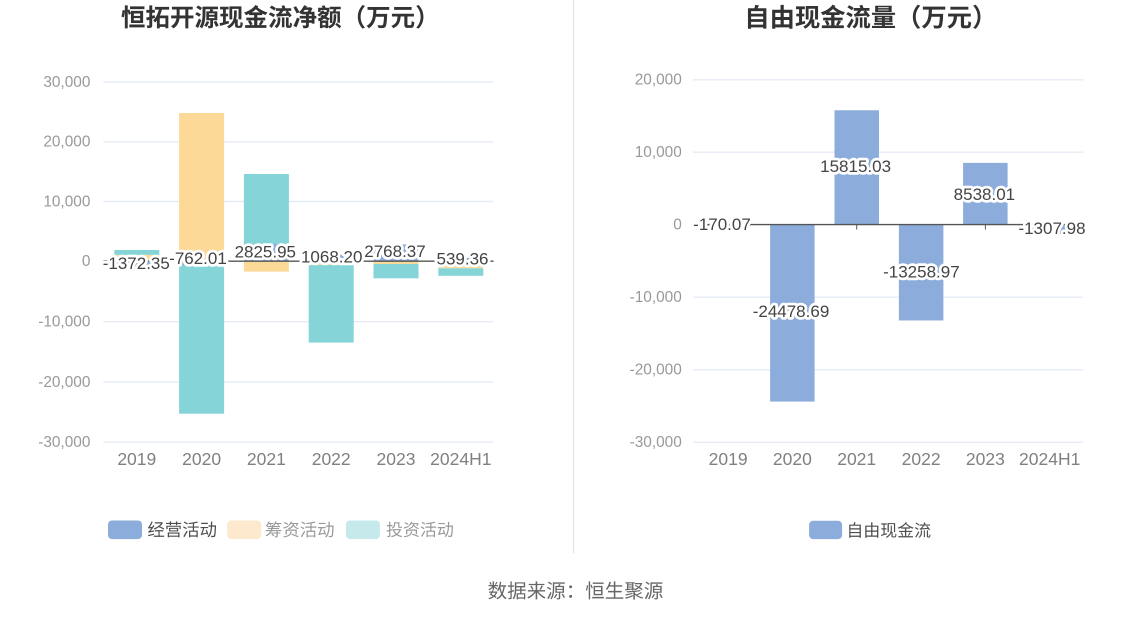 The image size is (1147, 619). Describe the element at coordinates (722, 224) in the screenshot. I see `svg-text: -170.07` at that location.